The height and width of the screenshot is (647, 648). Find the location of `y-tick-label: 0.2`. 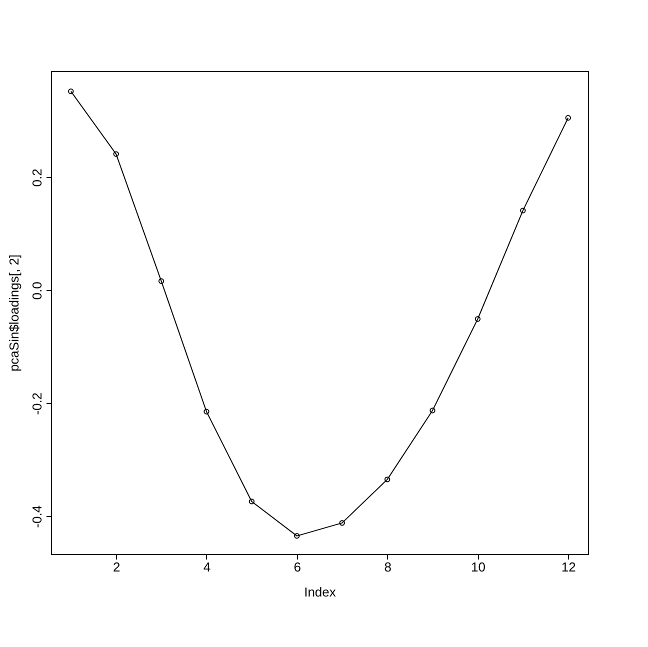

y-tick-label: 0.2 is located at coordinates (37, 177).